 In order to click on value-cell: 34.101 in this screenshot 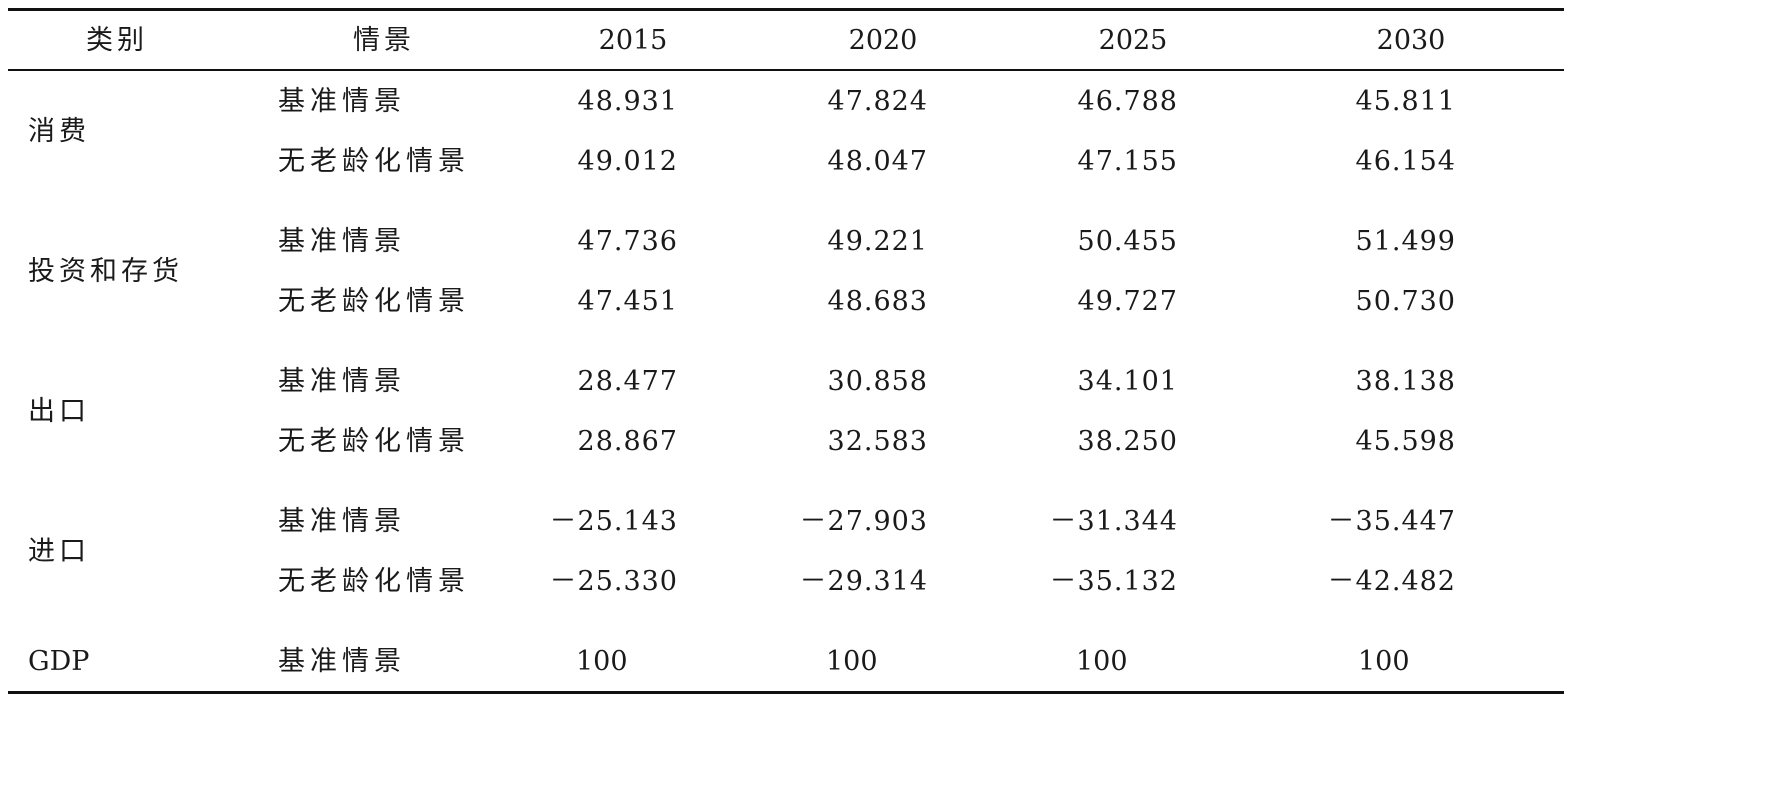, I will do `click(1127, 381)`.